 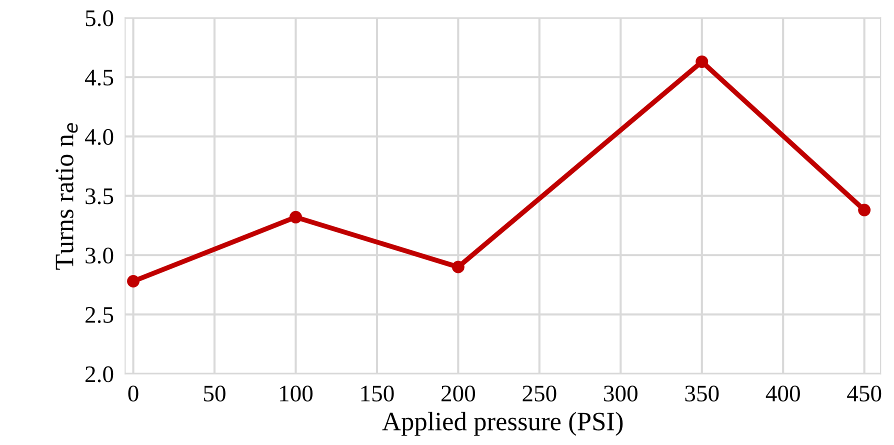 What do you see at coordinates (100, 18) in the screenshot?
I see `y-tick-label: 5.0` at bounding box center [100, 18].